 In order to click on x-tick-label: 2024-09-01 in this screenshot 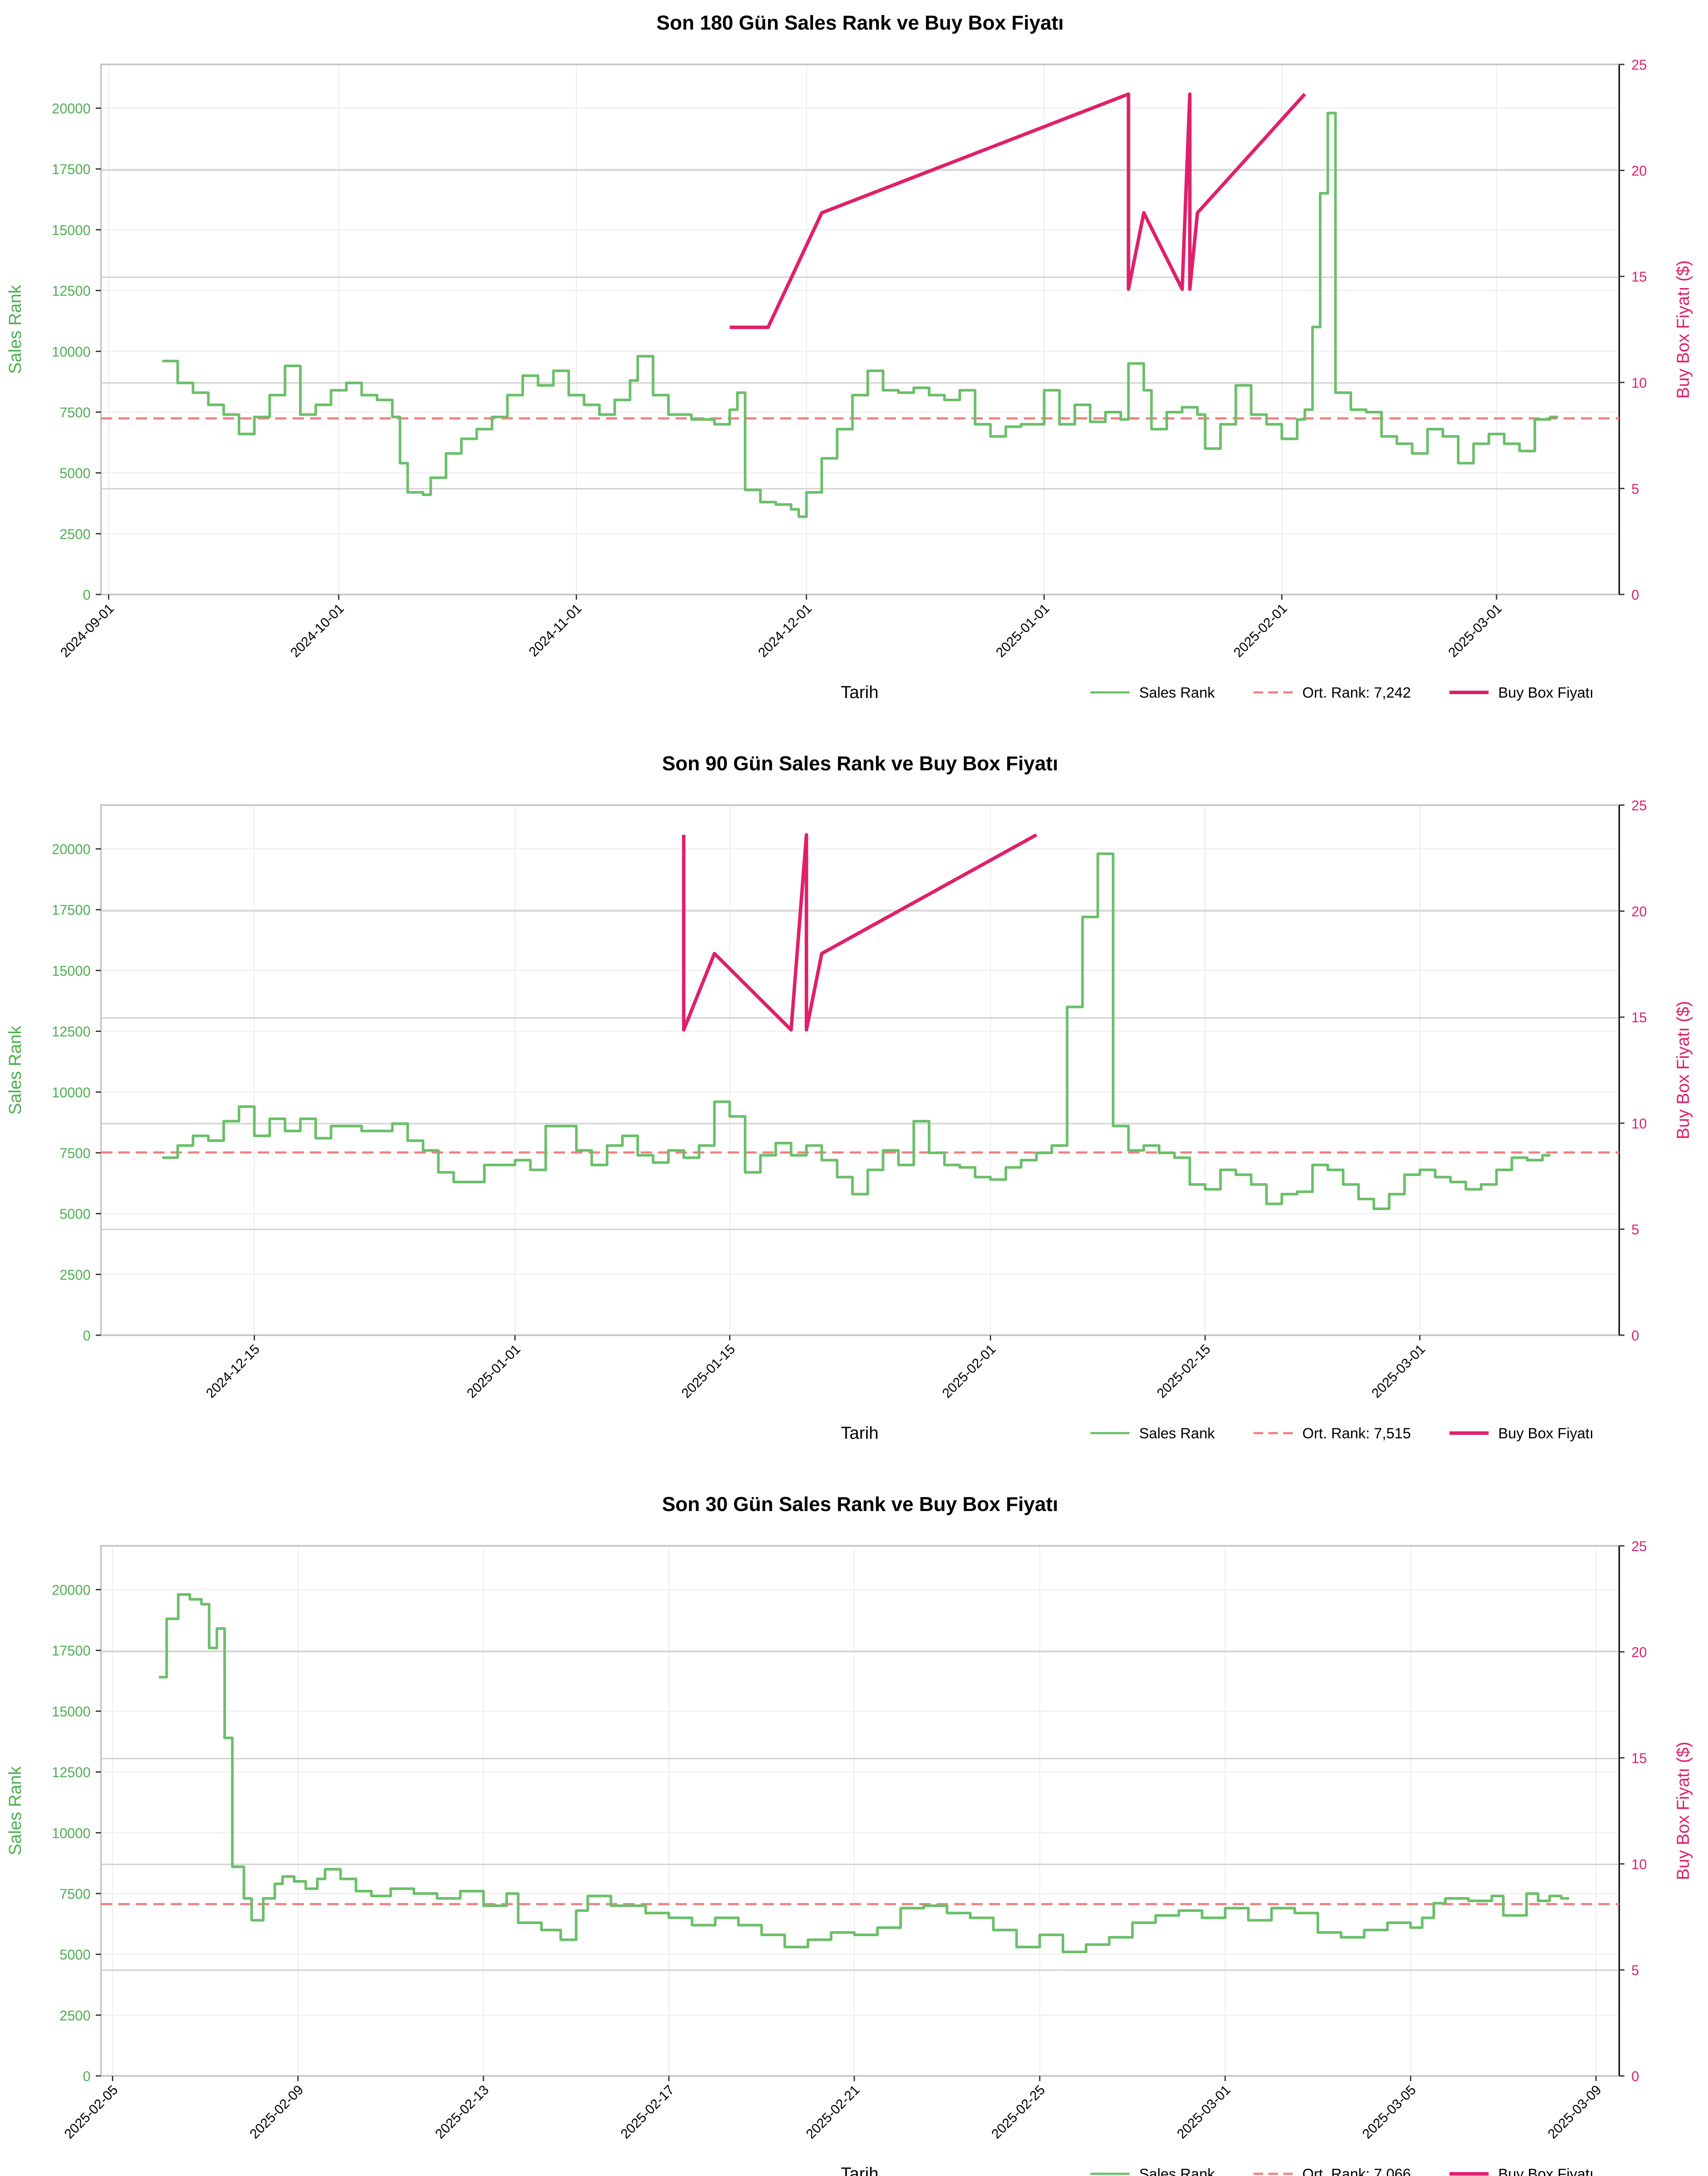, I will do `click(87, 630)`.